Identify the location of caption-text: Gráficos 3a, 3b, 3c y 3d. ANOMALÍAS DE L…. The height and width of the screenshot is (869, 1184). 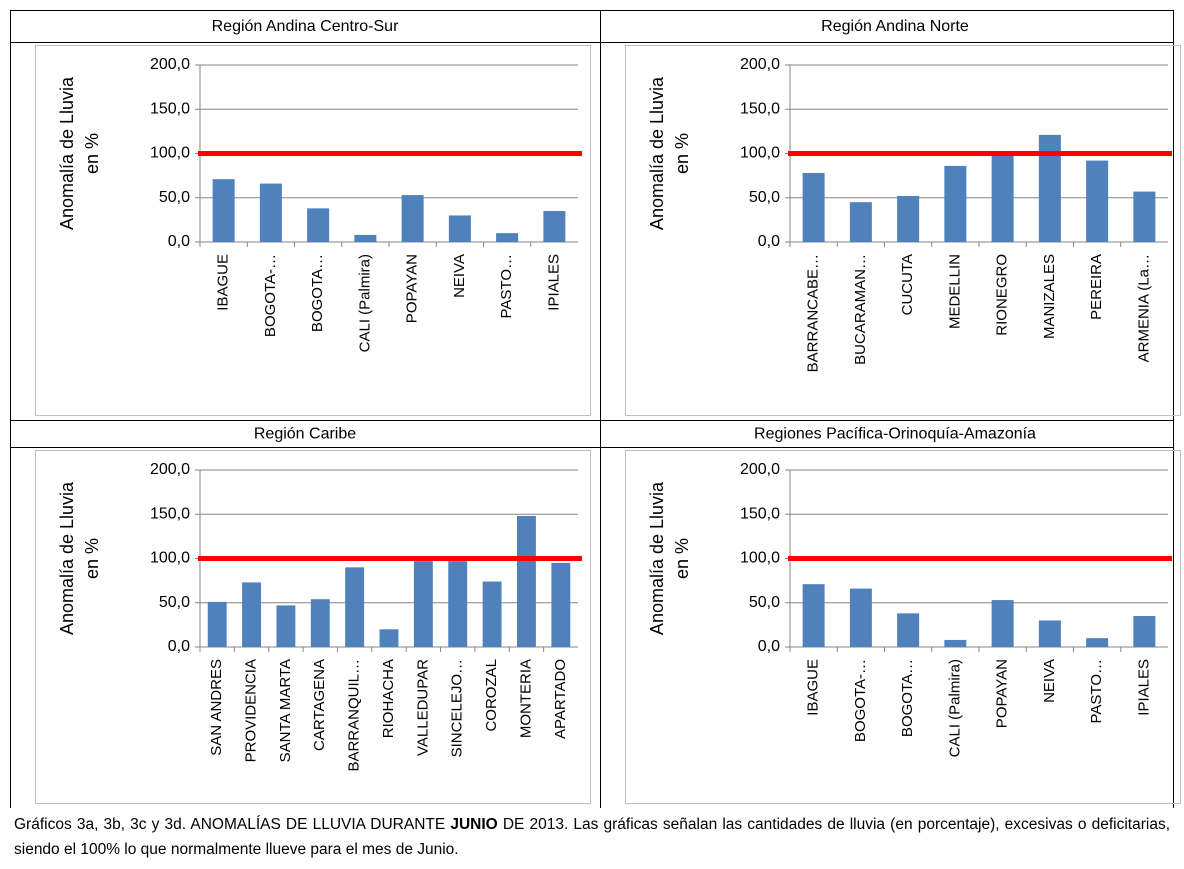
(232, 824).